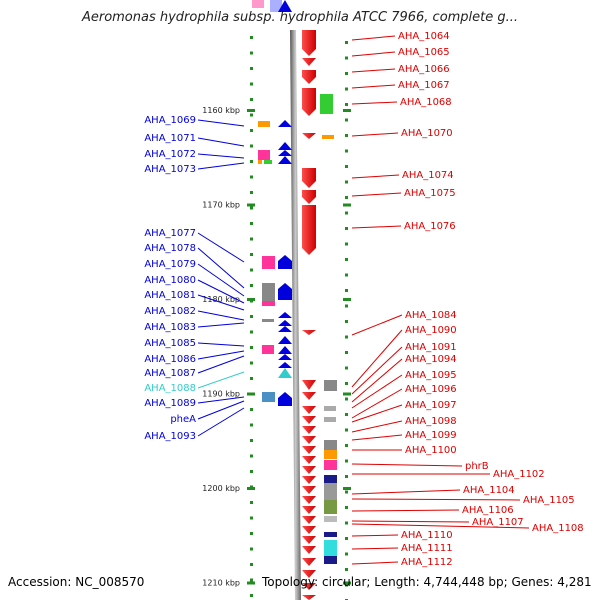  I want to click on gene-label-left: AHA_1087, so click(170, 373).